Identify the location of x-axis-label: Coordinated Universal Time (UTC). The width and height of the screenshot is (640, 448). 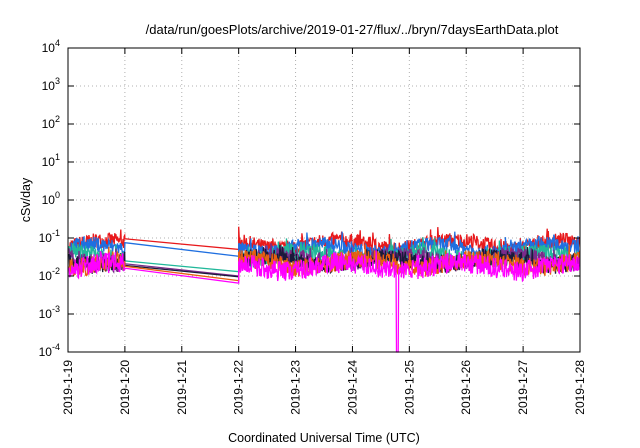
(324, 438).